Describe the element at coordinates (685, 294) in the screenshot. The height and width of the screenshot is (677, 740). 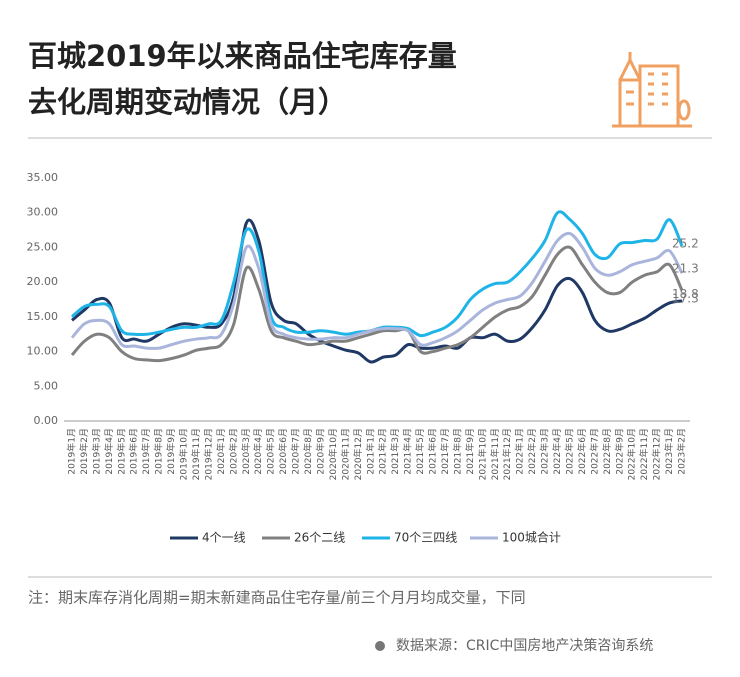
I see `end-value-label: 18.8` at that location.